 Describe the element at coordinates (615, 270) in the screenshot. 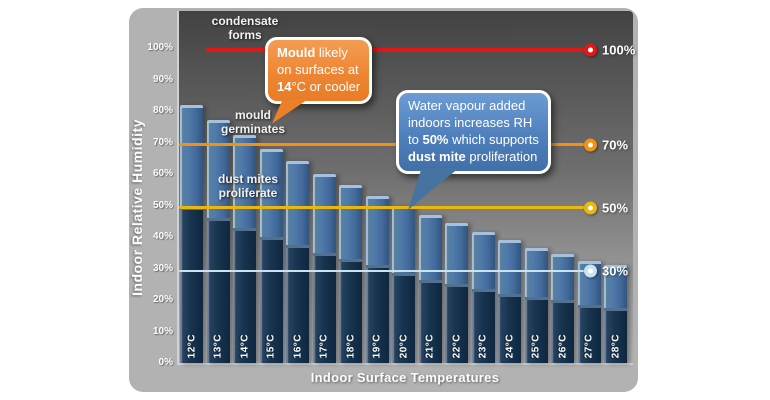

I see `reference-label-30%: 30%` at that location.